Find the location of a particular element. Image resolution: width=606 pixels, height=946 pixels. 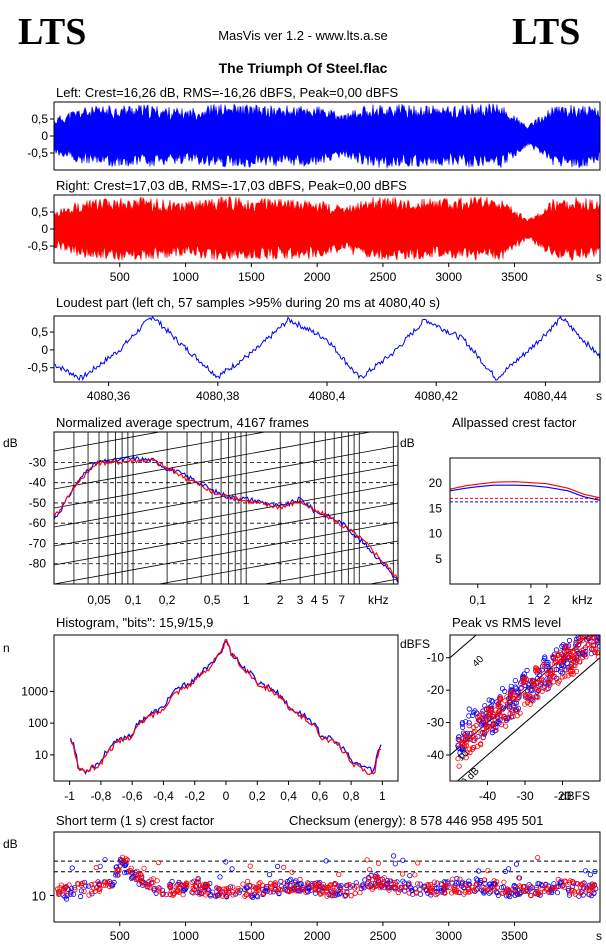

slope-line is located at coordinates (226, 496).